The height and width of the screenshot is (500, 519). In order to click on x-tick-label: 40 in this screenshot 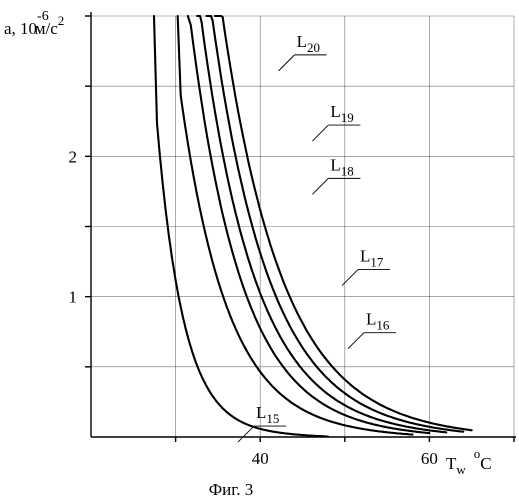, I will do `click(260, 458)`.